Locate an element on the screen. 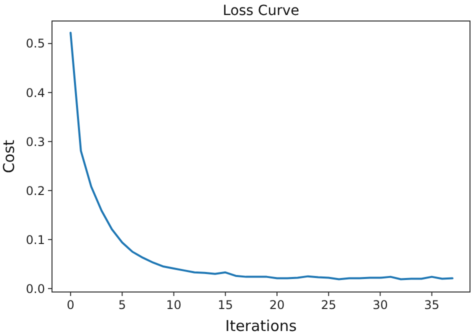  y-axis-title: Cost is located at coordinates (9, 157).